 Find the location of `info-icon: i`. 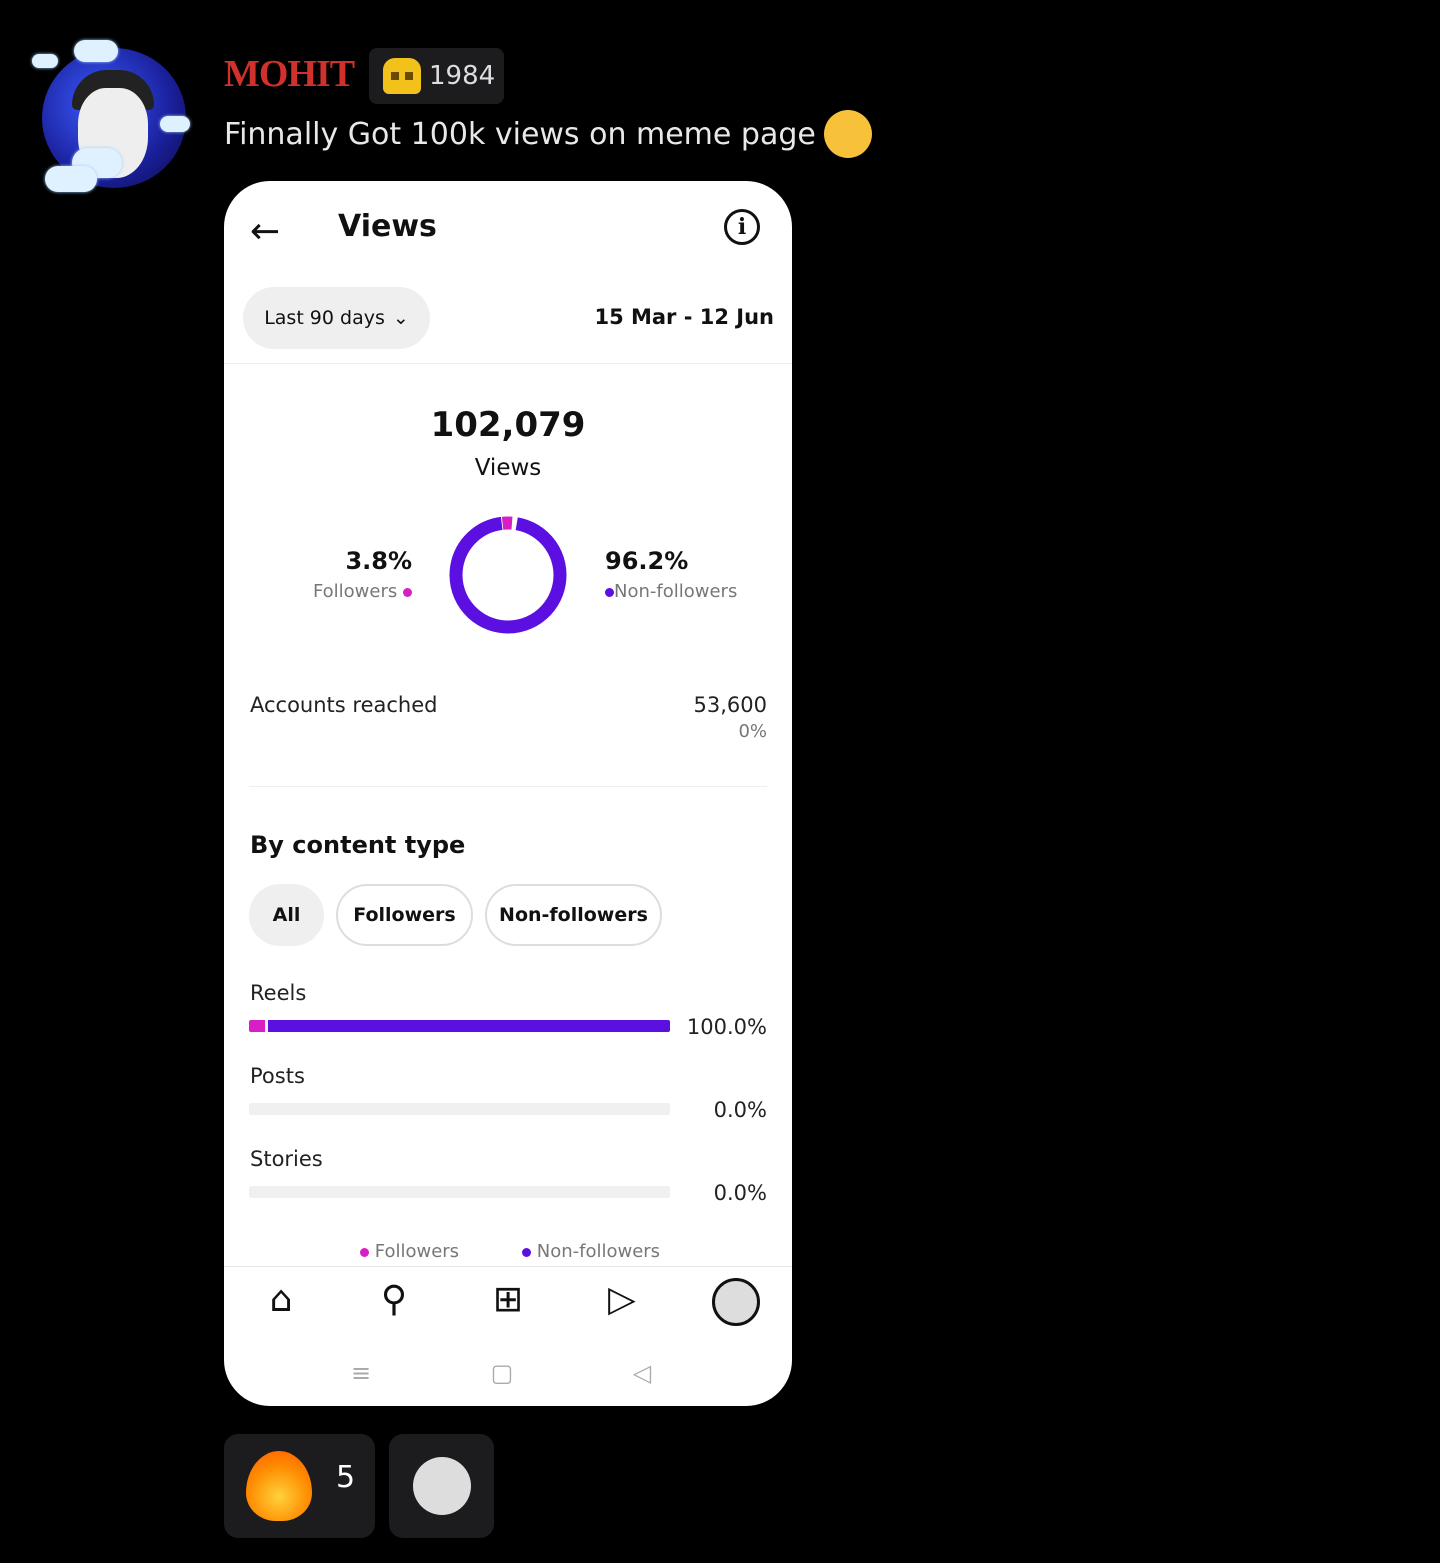

info-icon: i is located at coordinates (742, 227).